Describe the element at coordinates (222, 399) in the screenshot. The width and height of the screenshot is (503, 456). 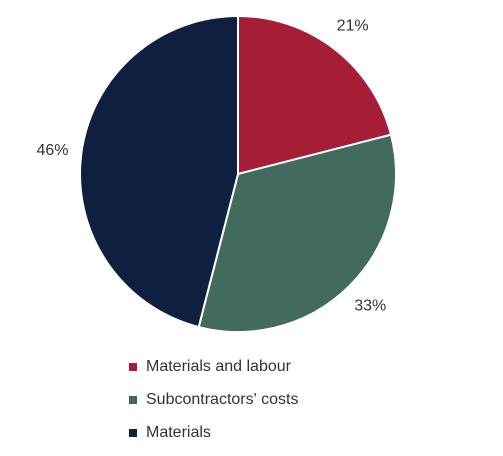
I see `legend-label: Subcontractors' costs` at that location.